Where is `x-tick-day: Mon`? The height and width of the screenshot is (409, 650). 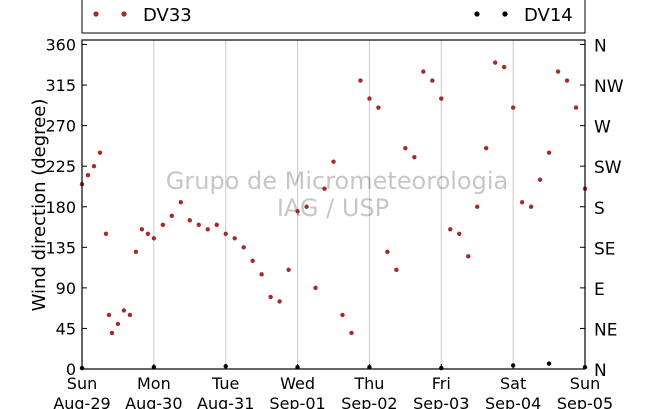
x-tick-day: Mon is located at coordinates (154, 383).